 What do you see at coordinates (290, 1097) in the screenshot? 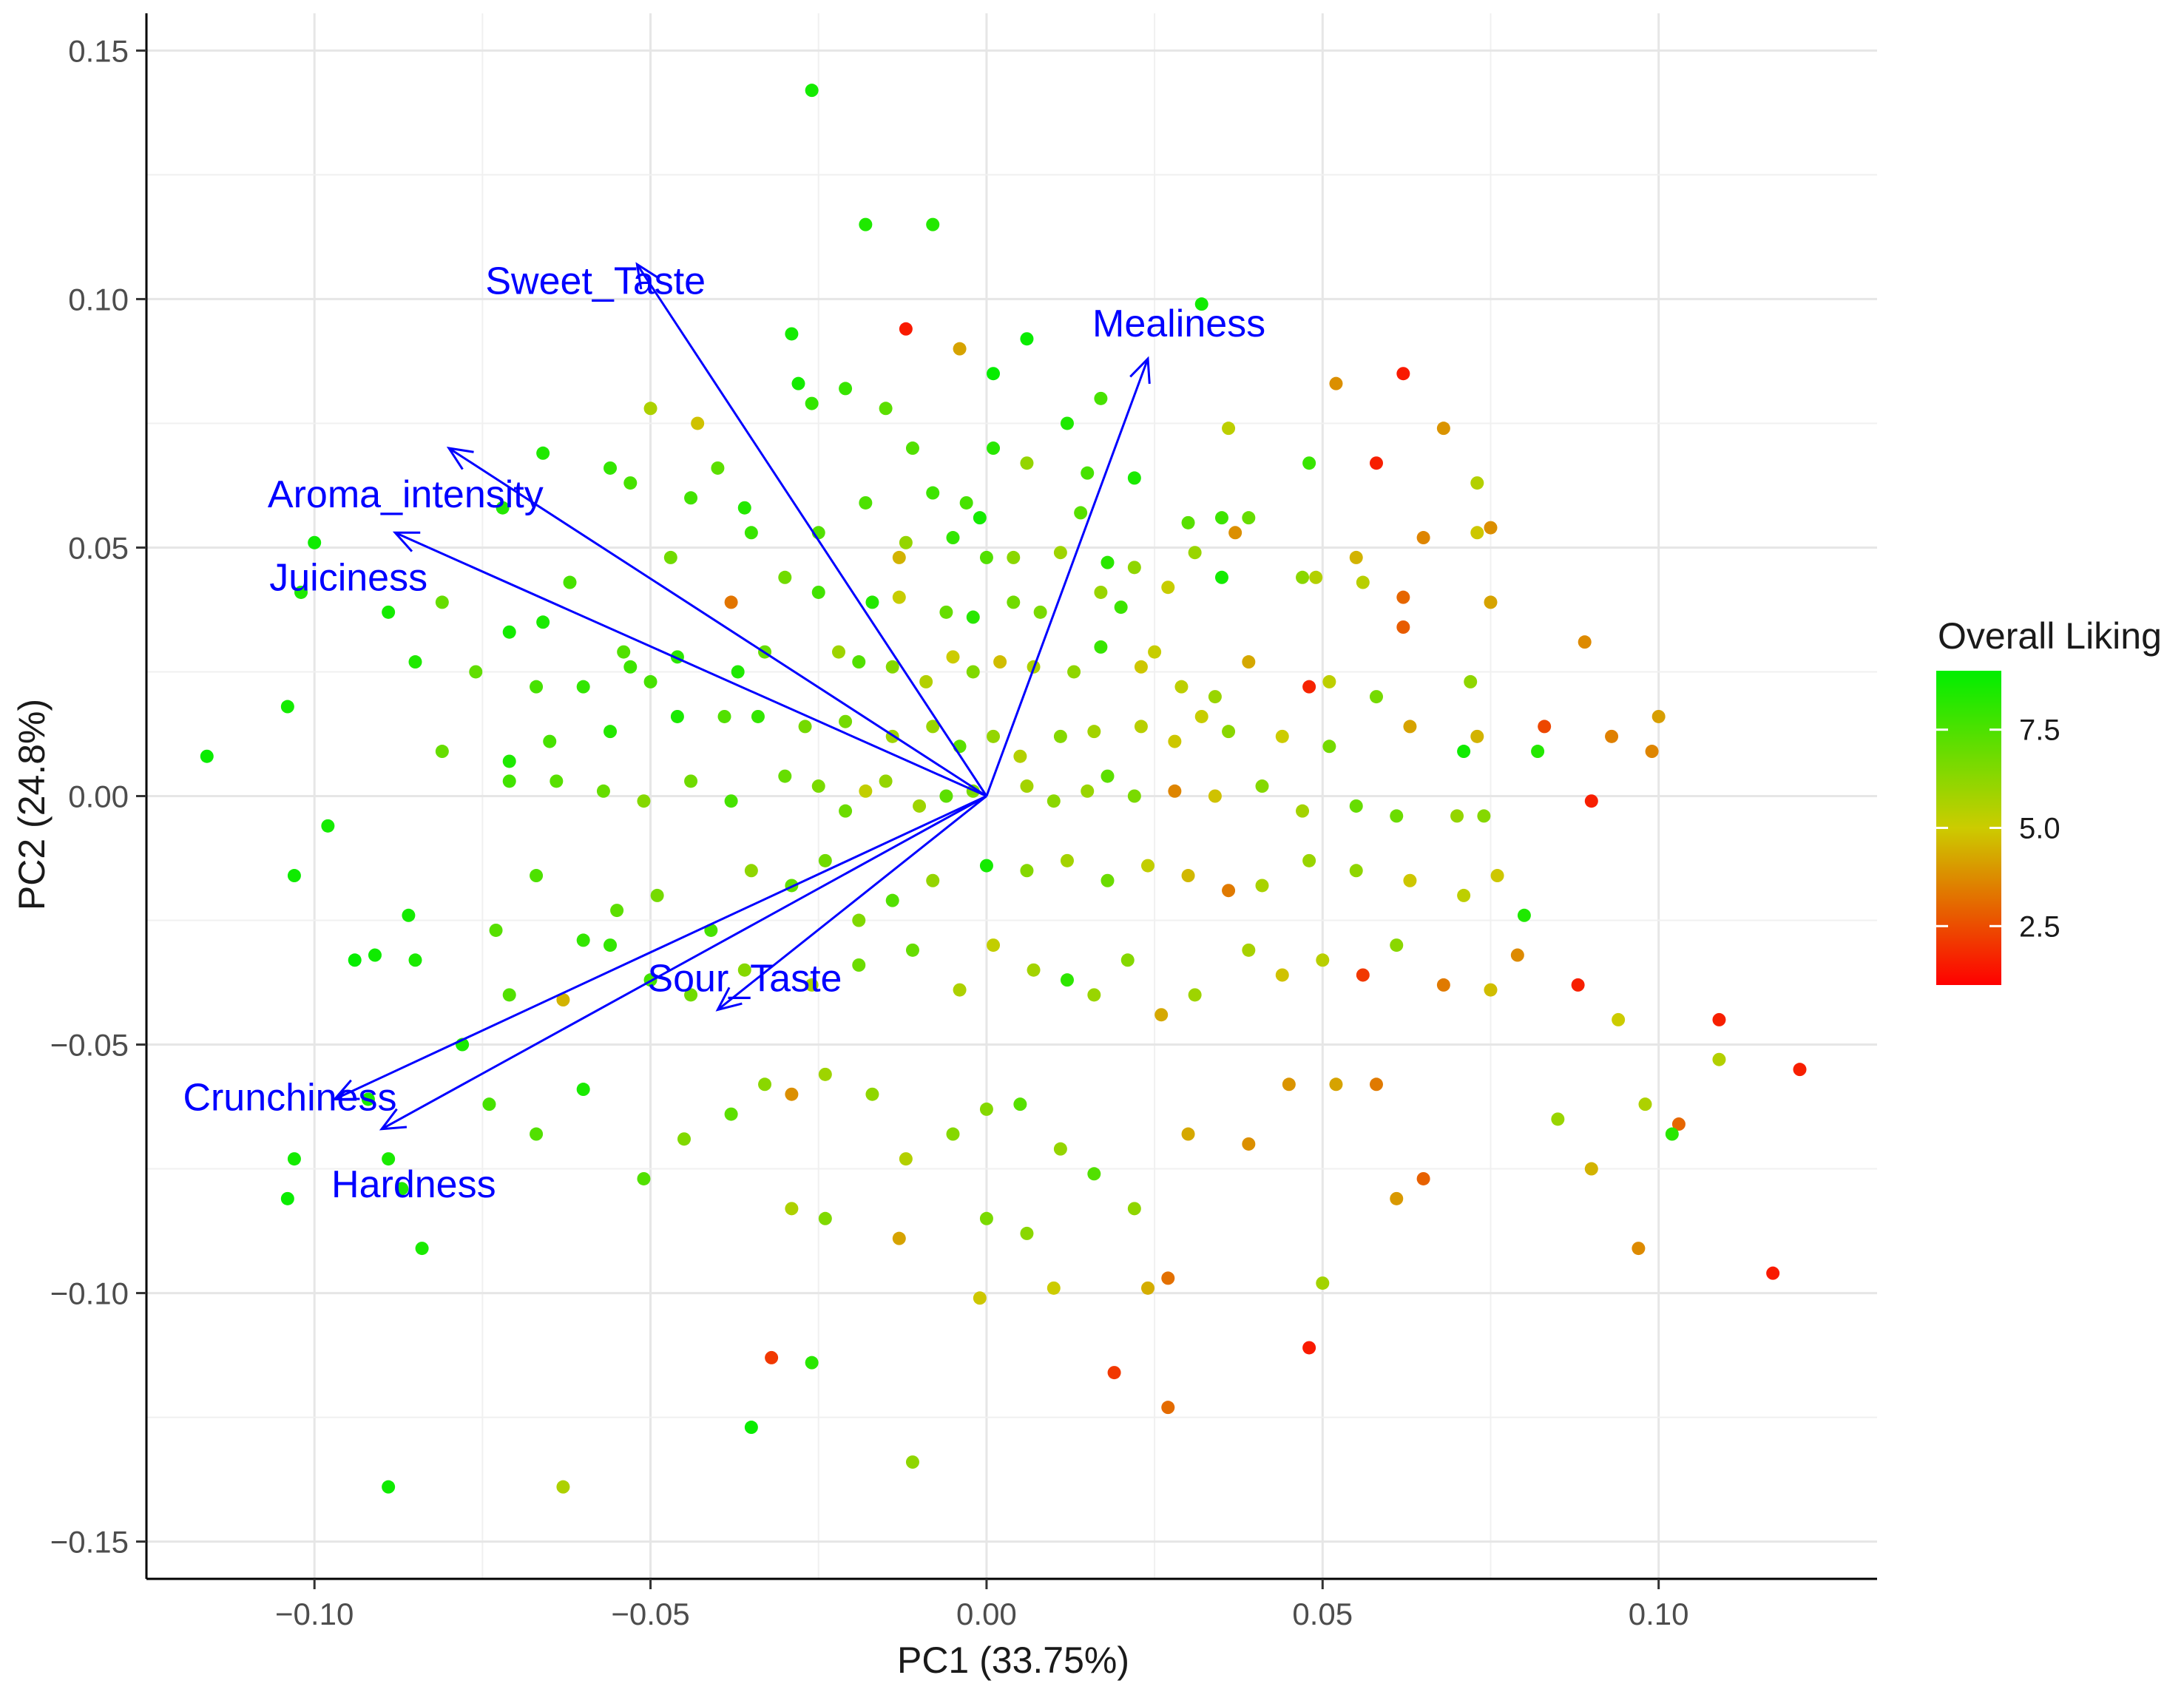
I see `loading-label-crunchiness: Crunchiness` at bounding box center [290, 1097].